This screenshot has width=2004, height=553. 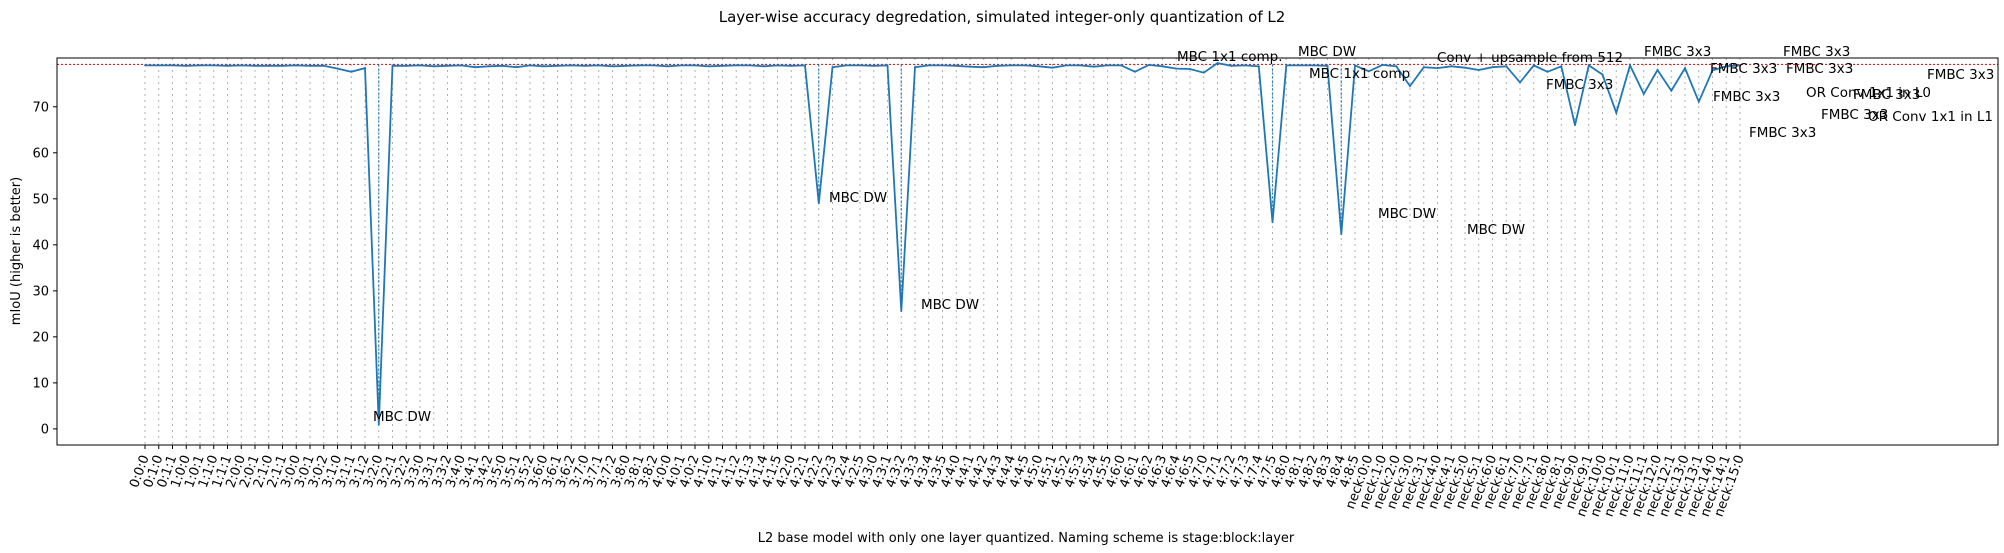 What do you see at coordinates (16, 251) in the screenshot?
I see `y-axis-label: mIoU (higher is better)` at bounding box center [16, 251].